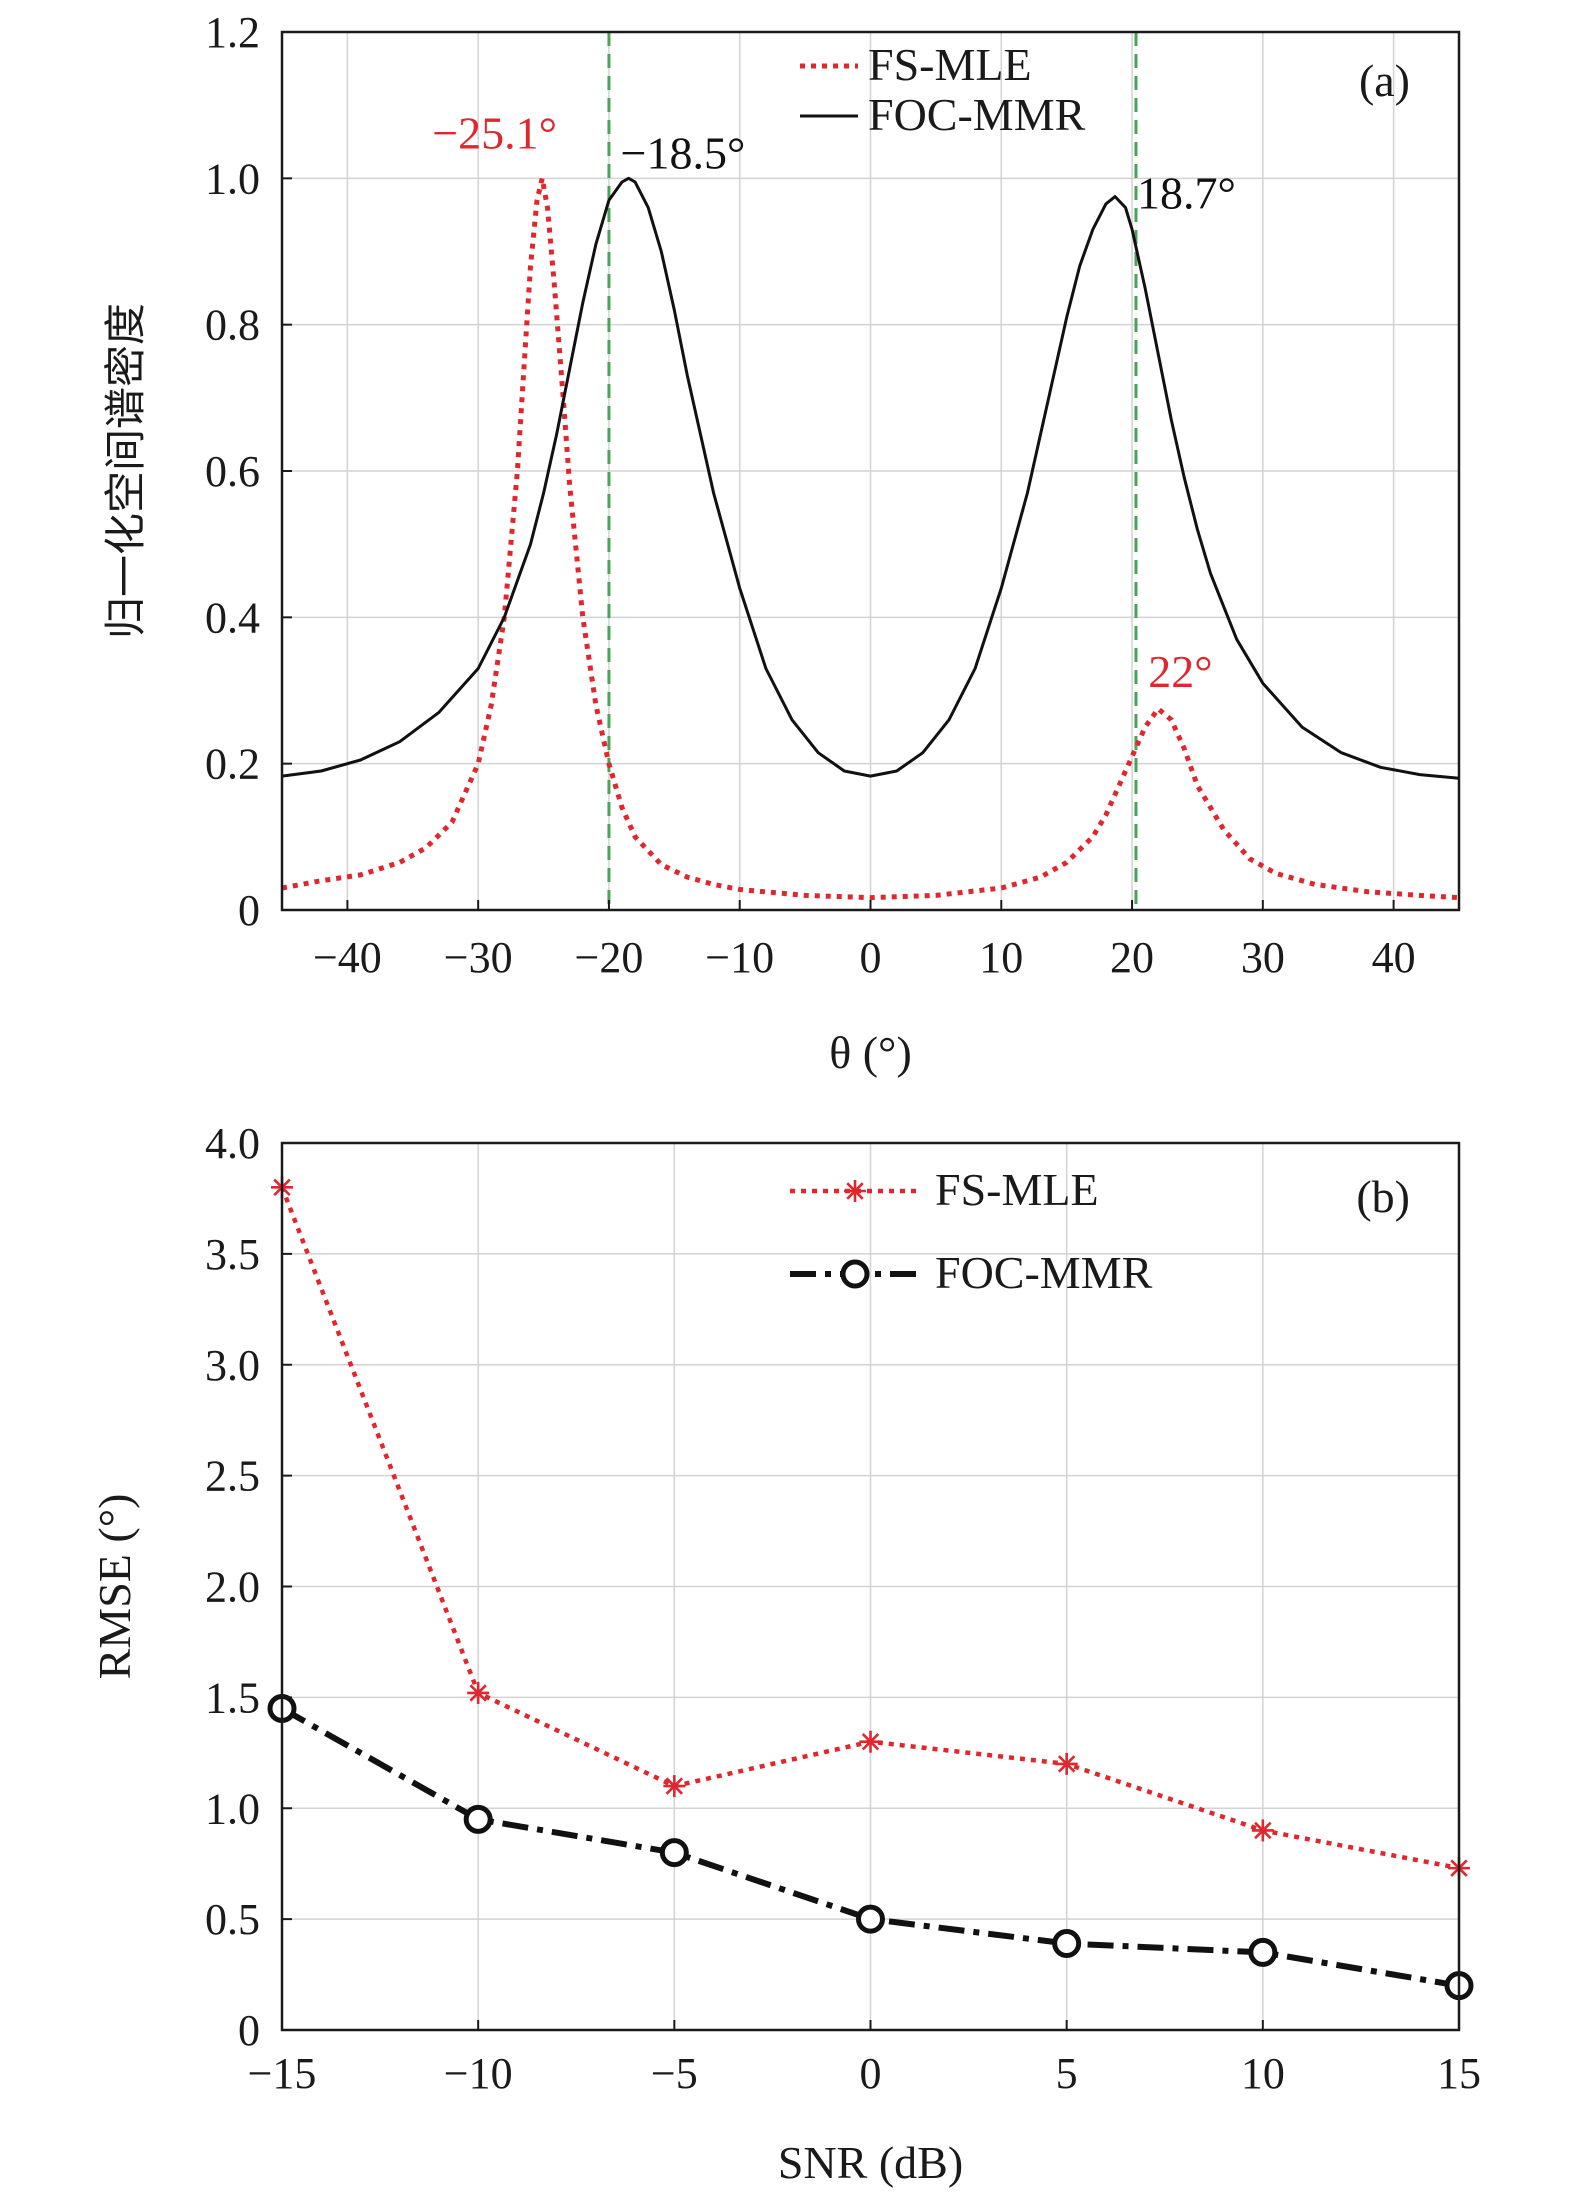  What do you see at coordinates (870, 1052) in the screenshot?
I see `x-axis-label: θ (°)` at bounding box center [870, 1052].